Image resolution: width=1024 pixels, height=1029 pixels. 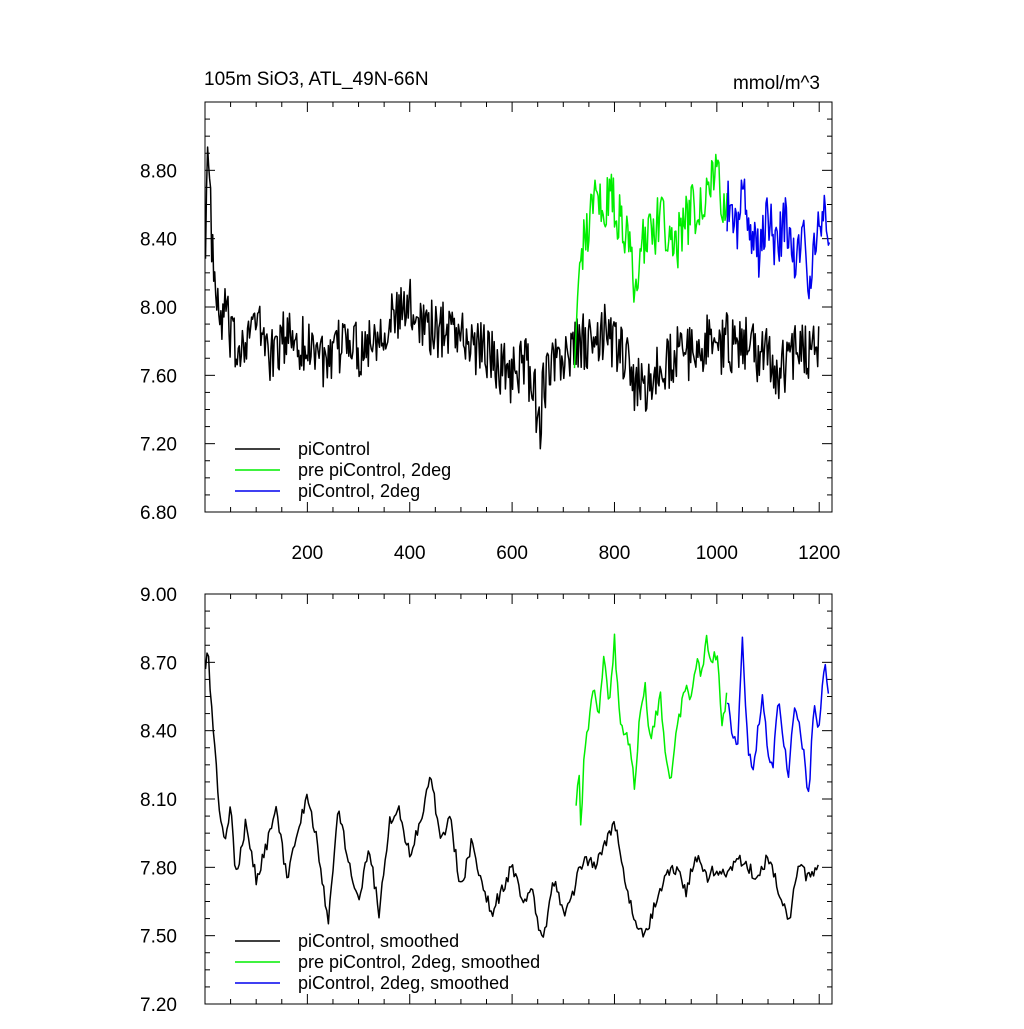 What do you see at coordinates (158, 868) in the screenshot?
I see `bottom-ytick-label: 7.80` at bounding box center [158, 868].